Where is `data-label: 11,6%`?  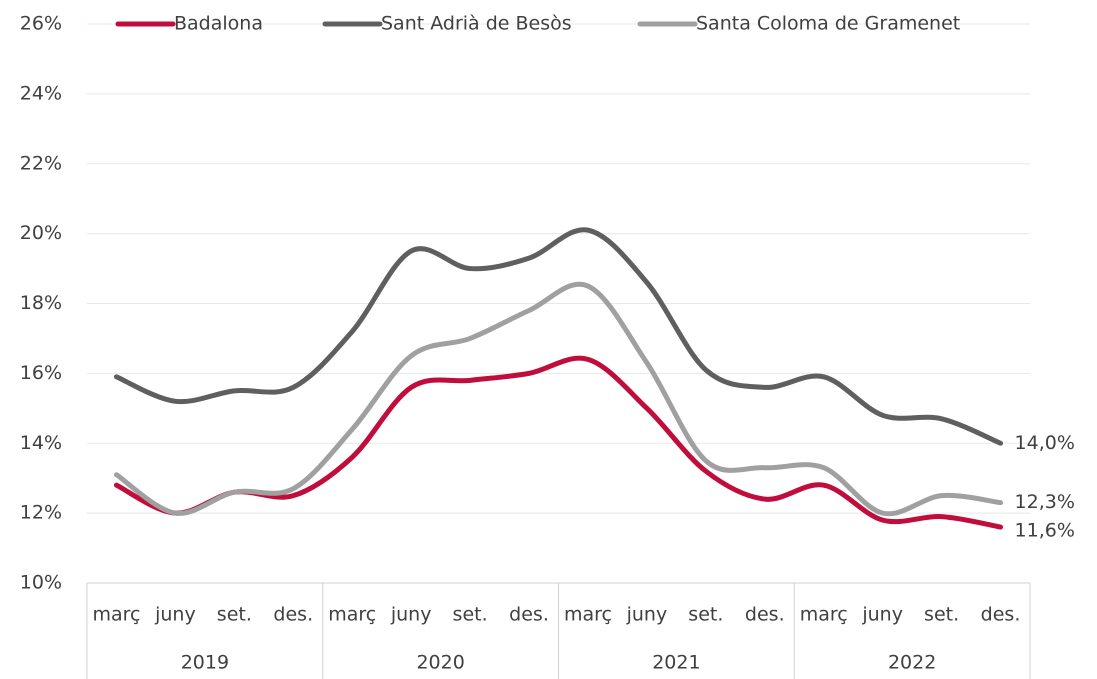 data-label: 11,6% is located at coordinates (1045, 531).